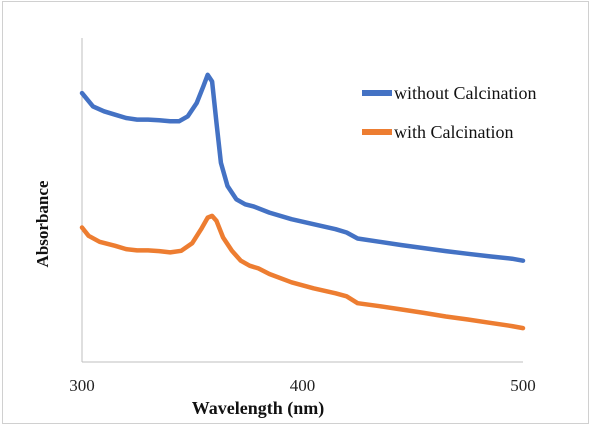 The width and height of the screenshot is (593, 427). What do you see at coordinates (465, 93) in the screenshot?
I see `legend-label-1: without Calcination` at bounding box center [465, 93].